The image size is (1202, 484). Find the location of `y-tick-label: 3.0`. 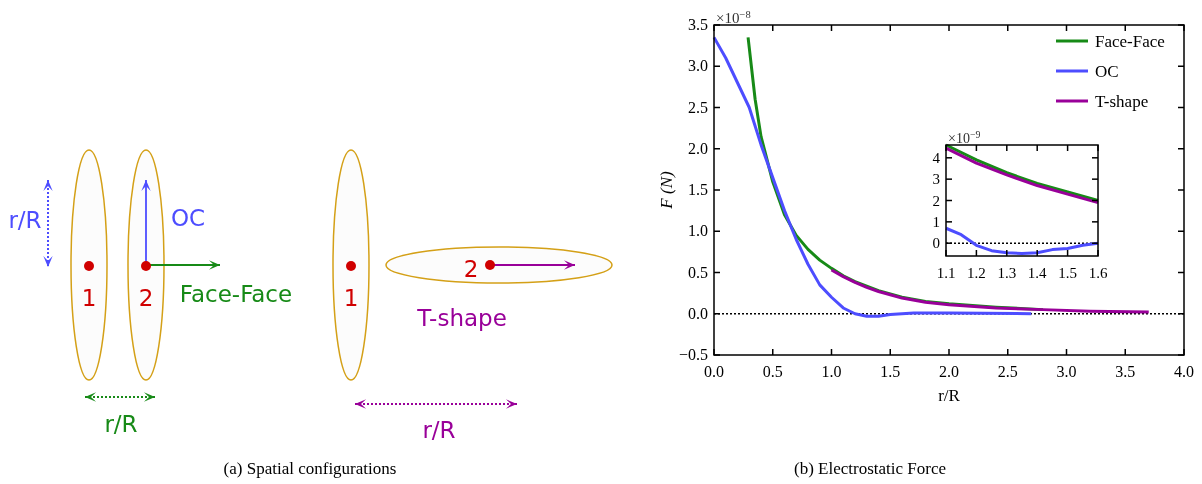

y-tick-label: 3.0 is located at coordinates (698, 66).